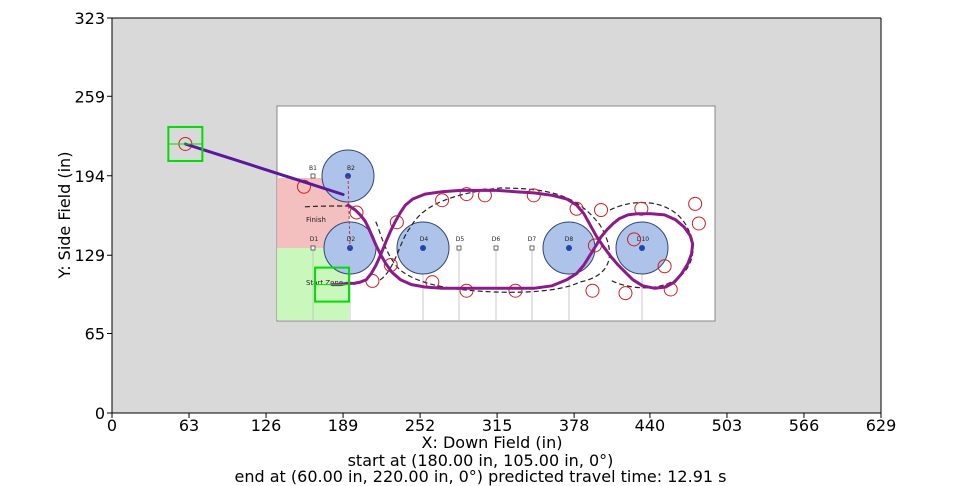 The image size is (961, 486). I want to click on marker-d7-box, so click(532, 248).